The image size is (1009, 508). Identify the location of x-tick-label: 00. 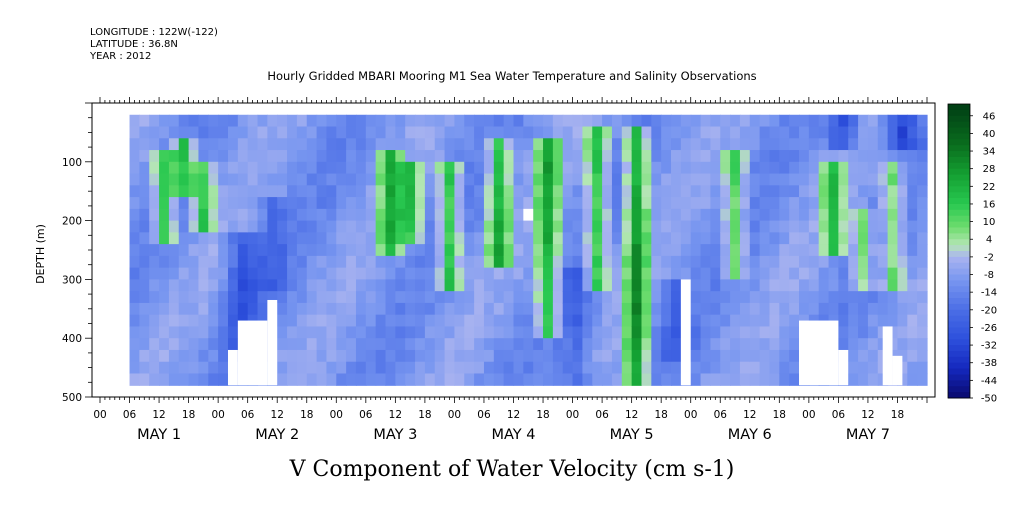
(217, 415).